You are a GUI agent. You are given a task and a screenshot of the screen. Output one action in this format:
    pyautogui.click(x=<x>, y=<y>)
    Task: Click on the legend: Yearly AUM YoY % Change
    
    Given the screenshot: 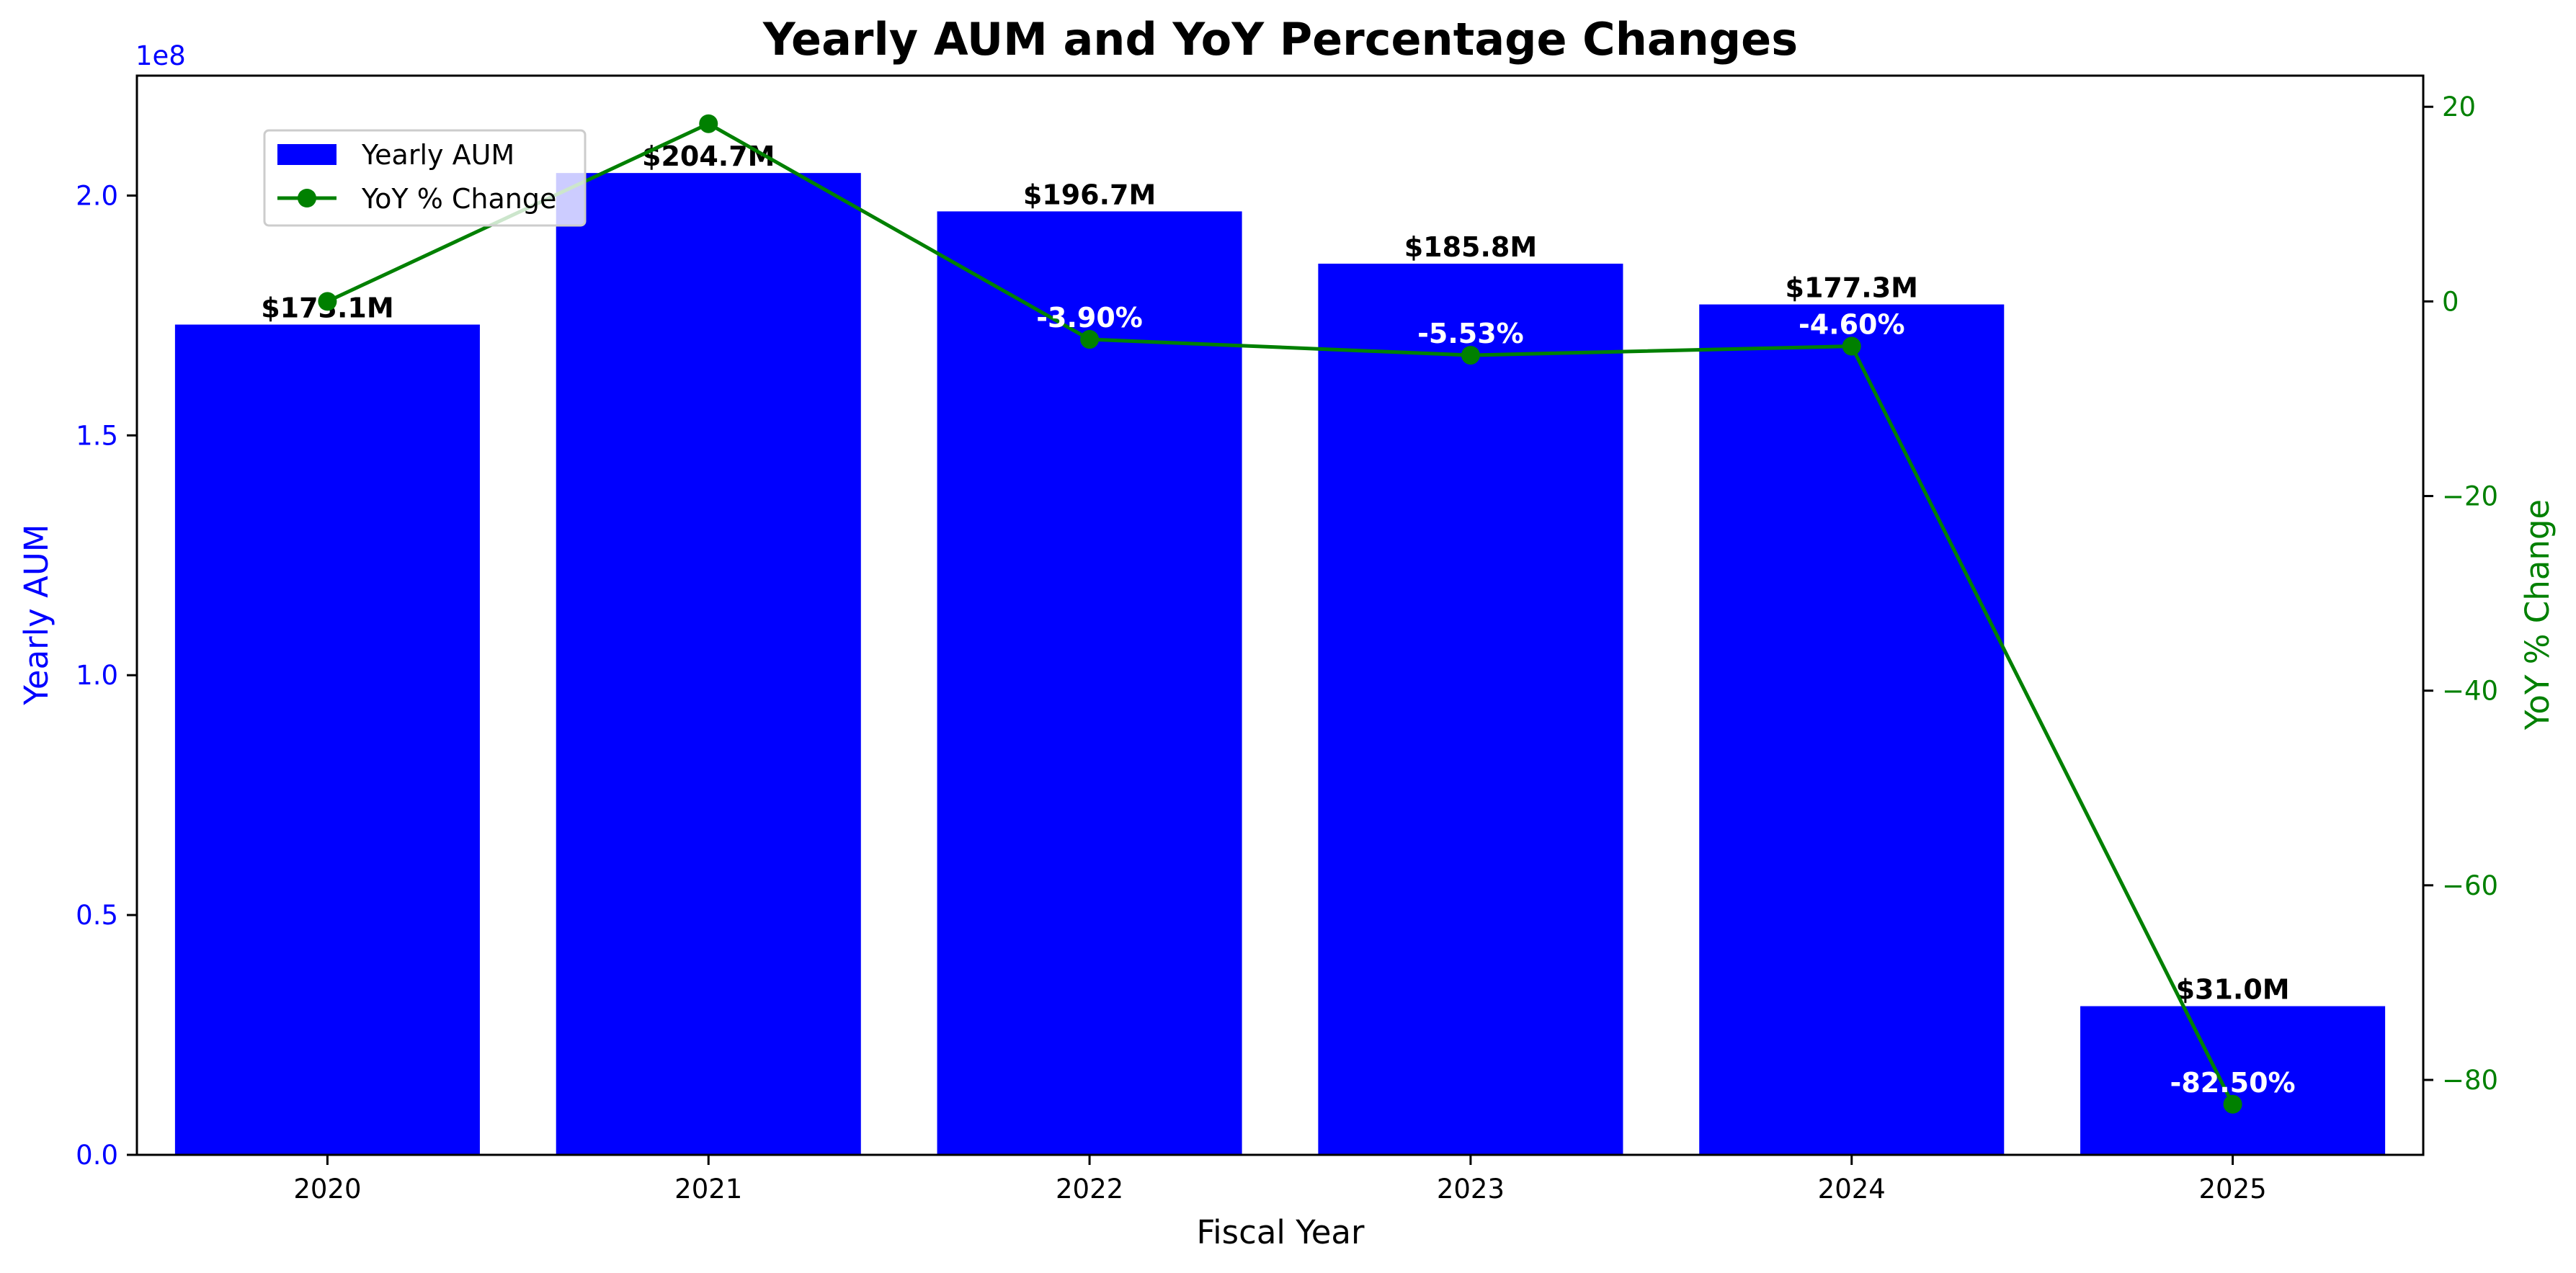 What is the action you would take?
    pyautogui.click(x=425, y=178)
    